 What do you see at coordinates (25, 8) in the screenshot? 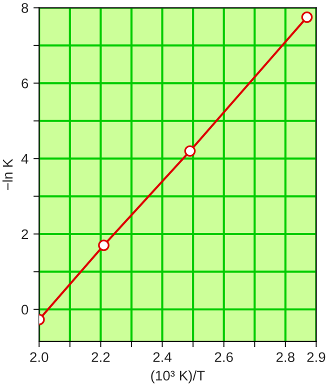
I see `y-tick-label: 8` at bounding box center [25, 8].